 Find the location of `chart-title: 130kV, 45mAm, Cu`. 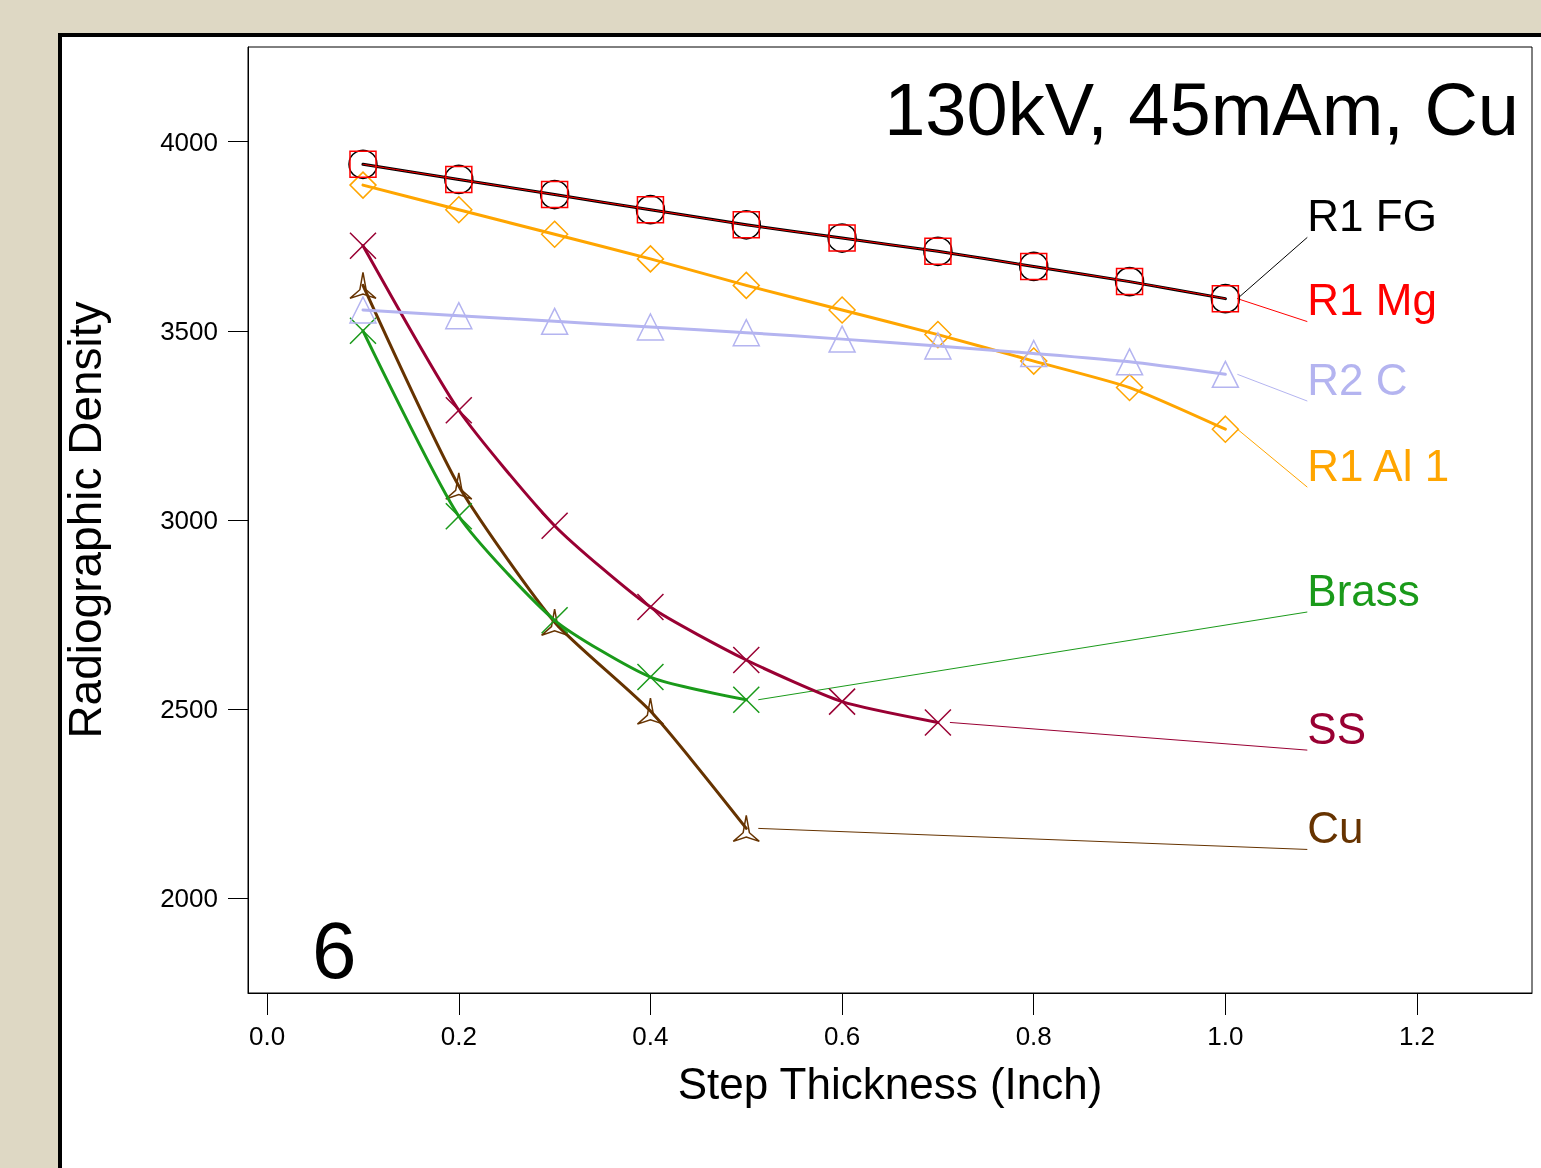

chart-title: 130kV, 45mAm, Cu is located at coordinates (1202, 109).